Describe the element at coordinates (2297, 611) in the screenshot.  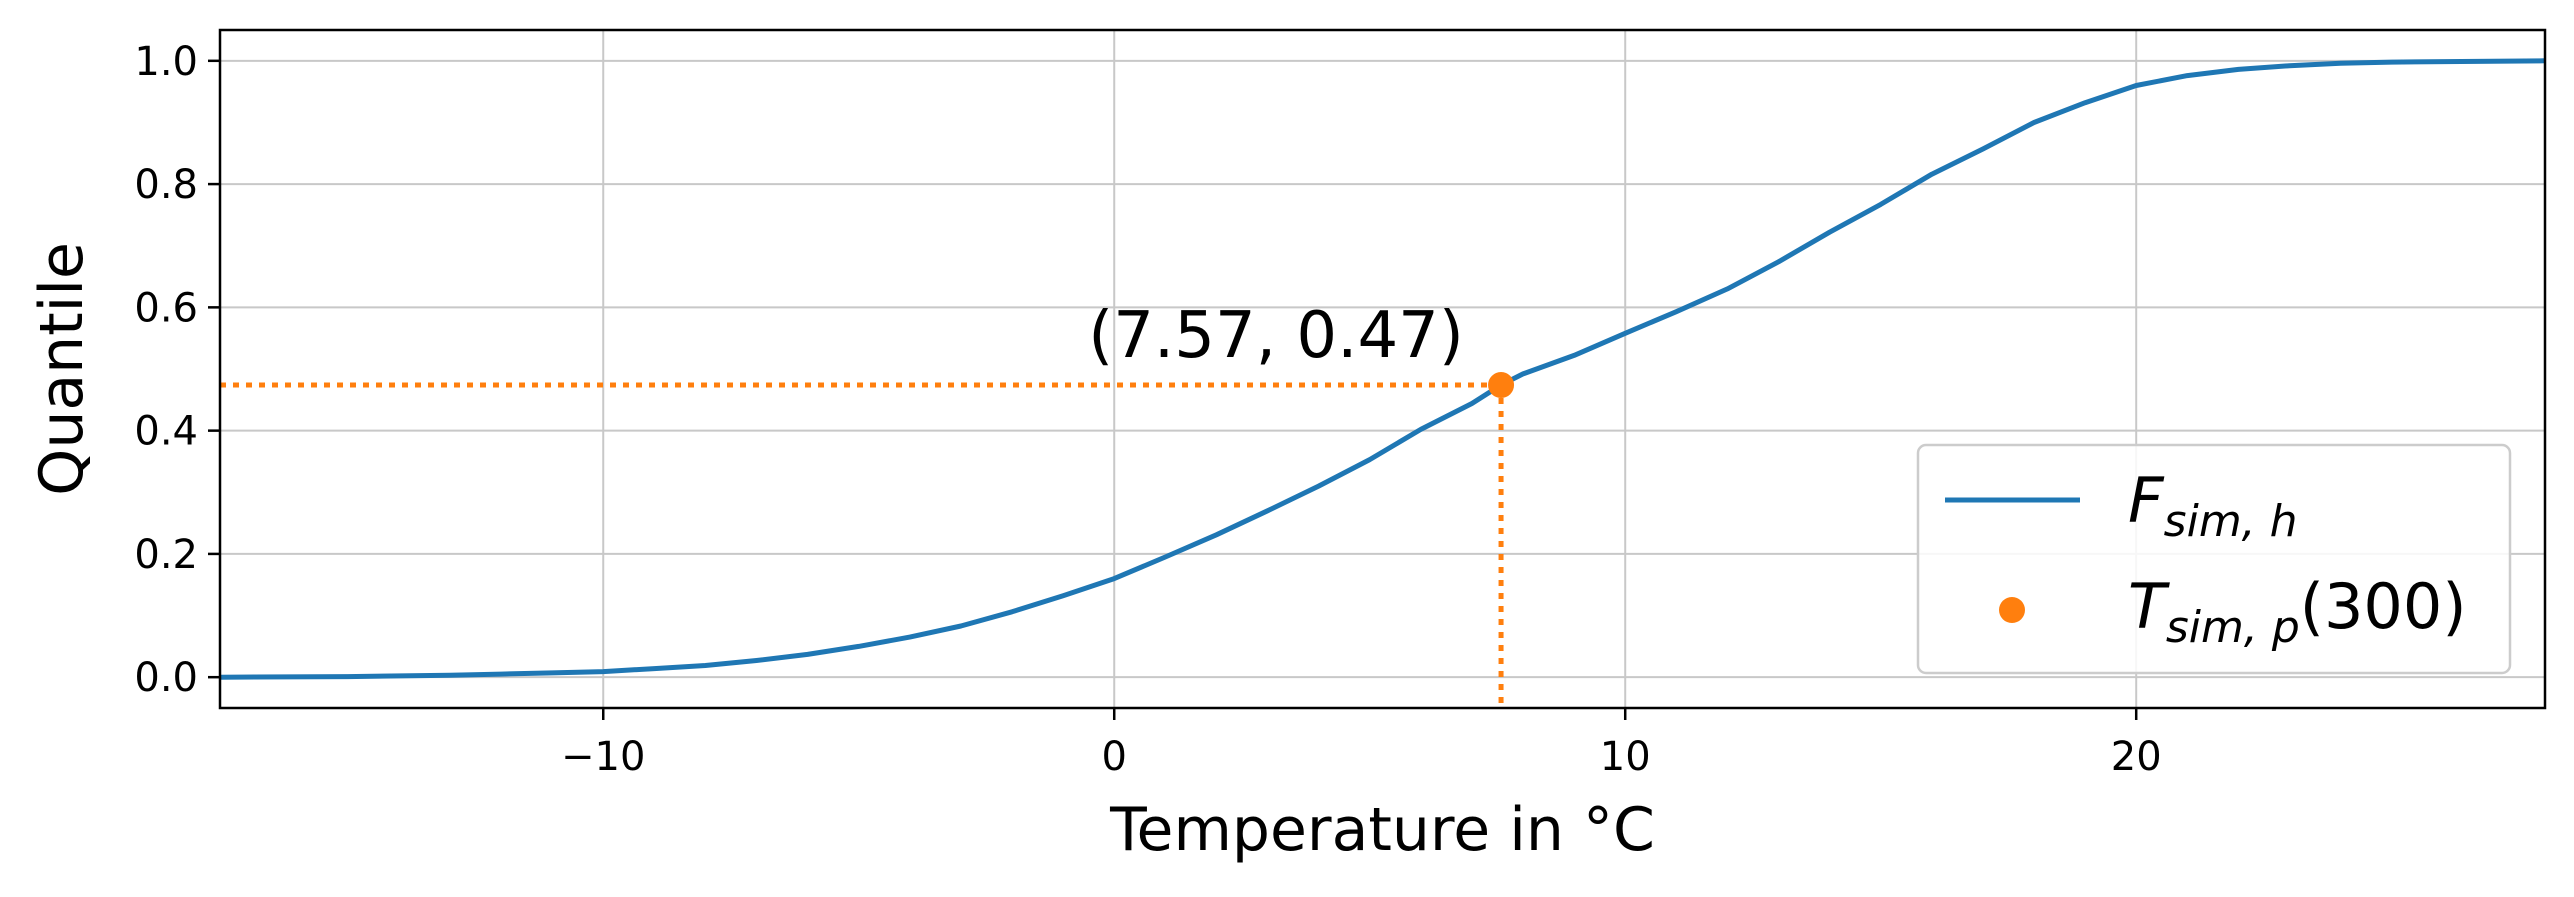
I see `legend-label-point: Tsim, p(300)` at that location.